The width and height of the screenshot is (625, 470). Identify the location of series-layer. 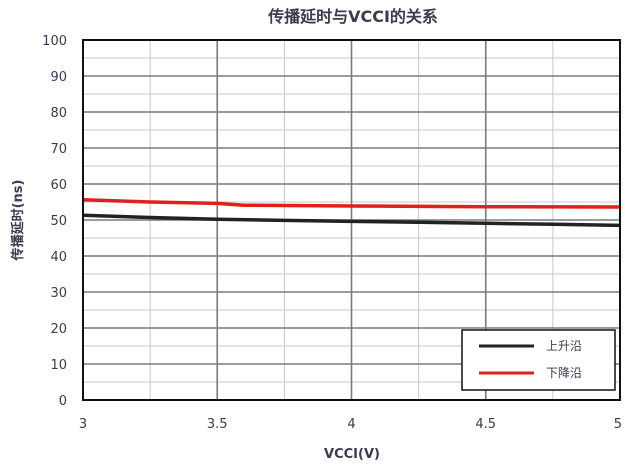
(351, 213).